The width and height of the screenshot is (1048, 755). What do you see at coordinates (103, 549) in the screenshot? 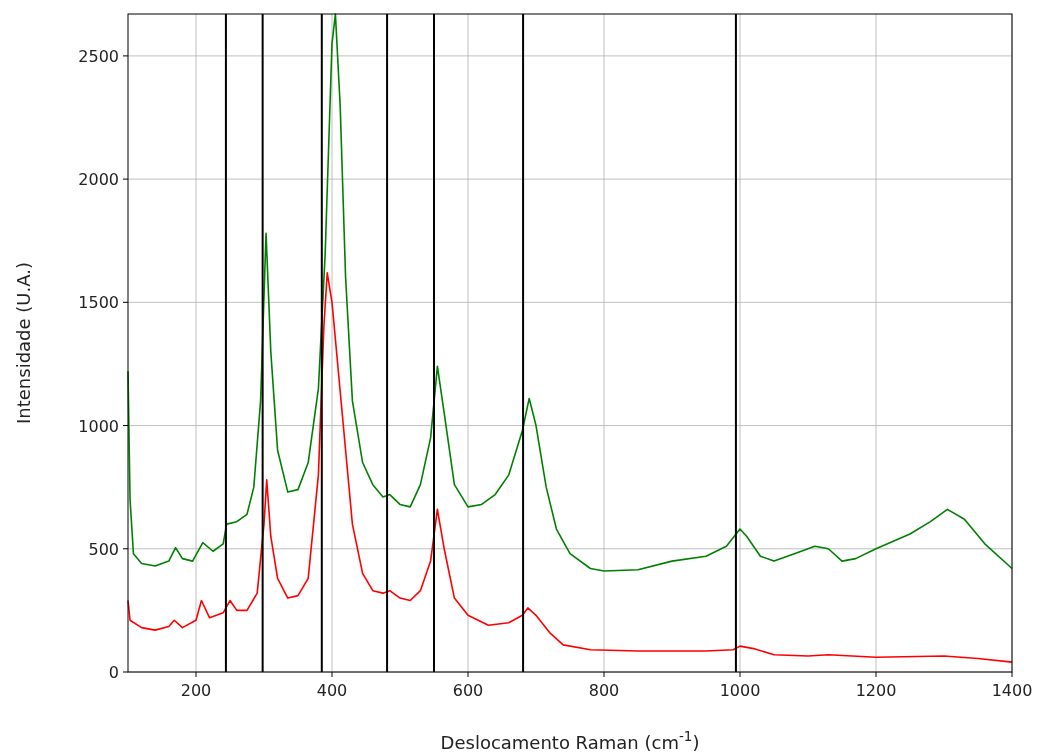
I see `y-tick-label: 500` at bounding box center [103, 549].